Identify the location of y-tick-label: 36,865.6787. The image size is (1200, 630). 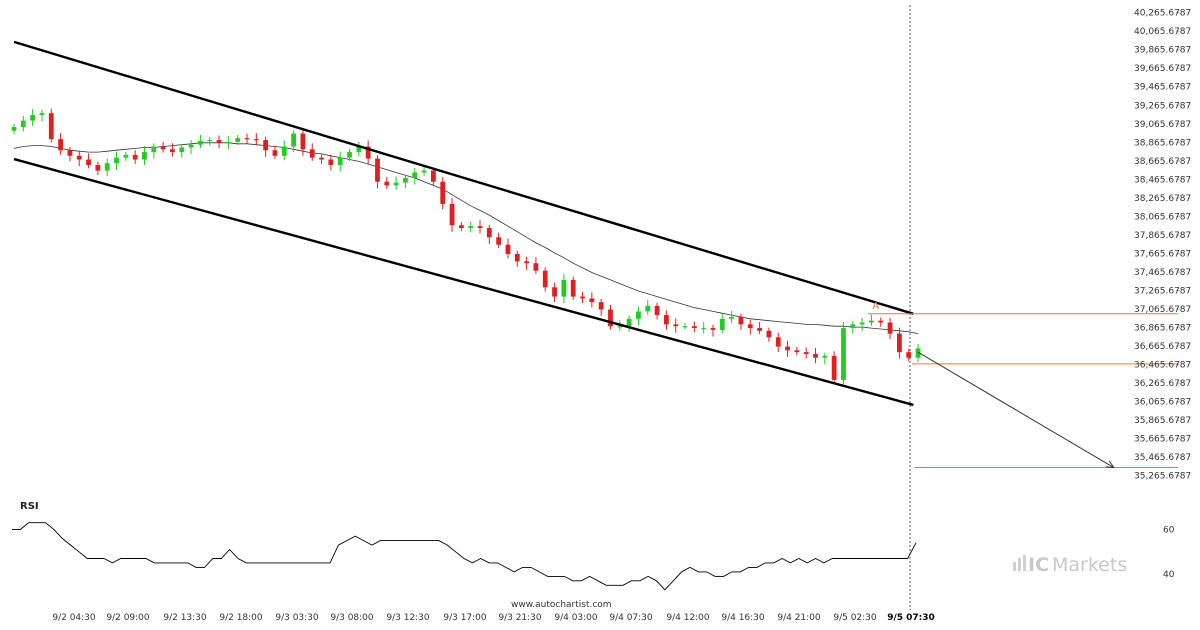
(1162, 329).